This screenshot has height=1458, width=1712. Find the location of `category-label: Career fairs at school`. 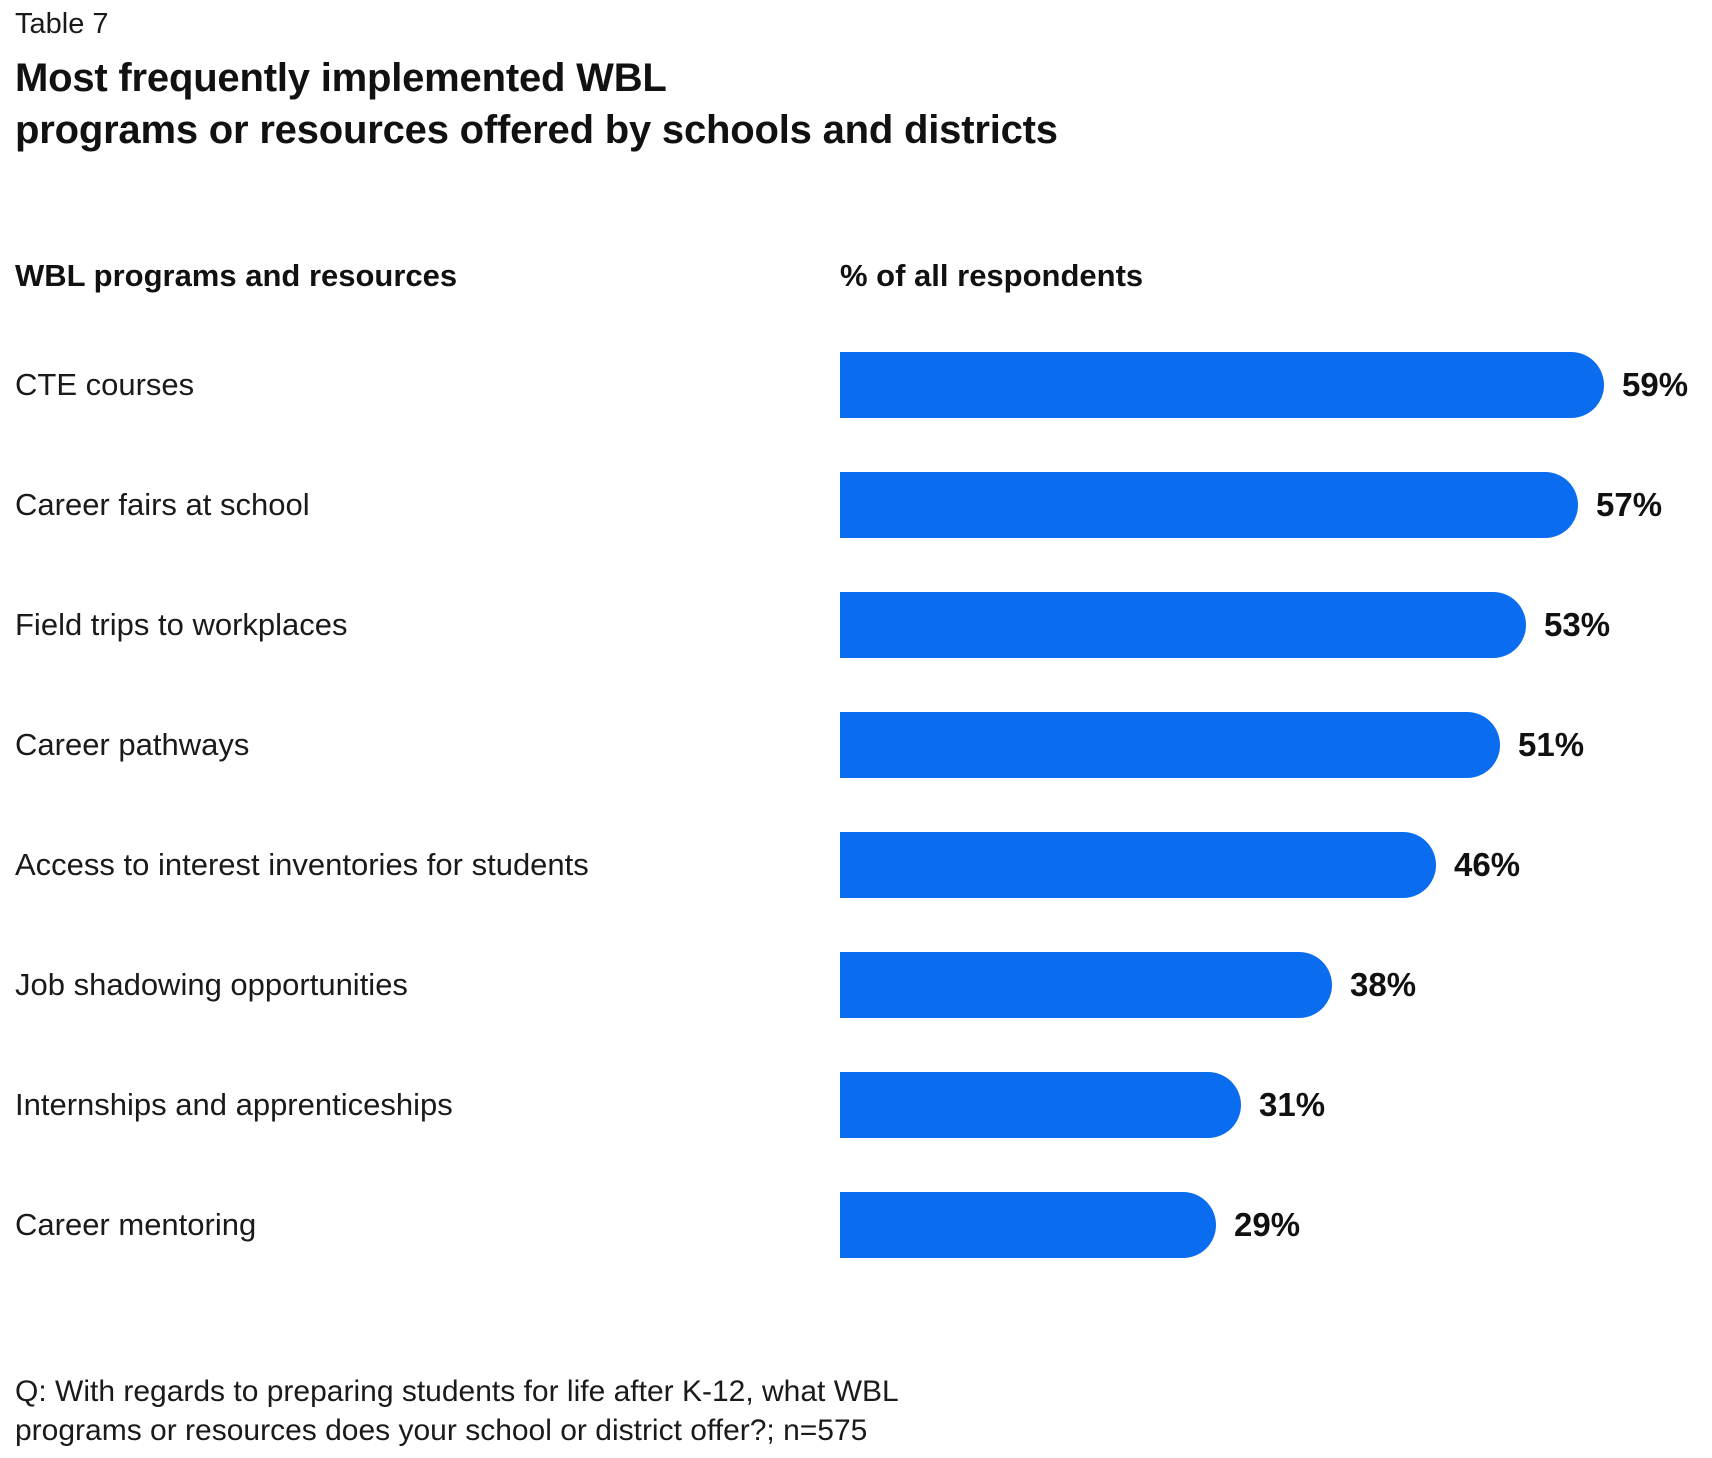

category-label: Career fairs at school is located at coordinates (162, 504).